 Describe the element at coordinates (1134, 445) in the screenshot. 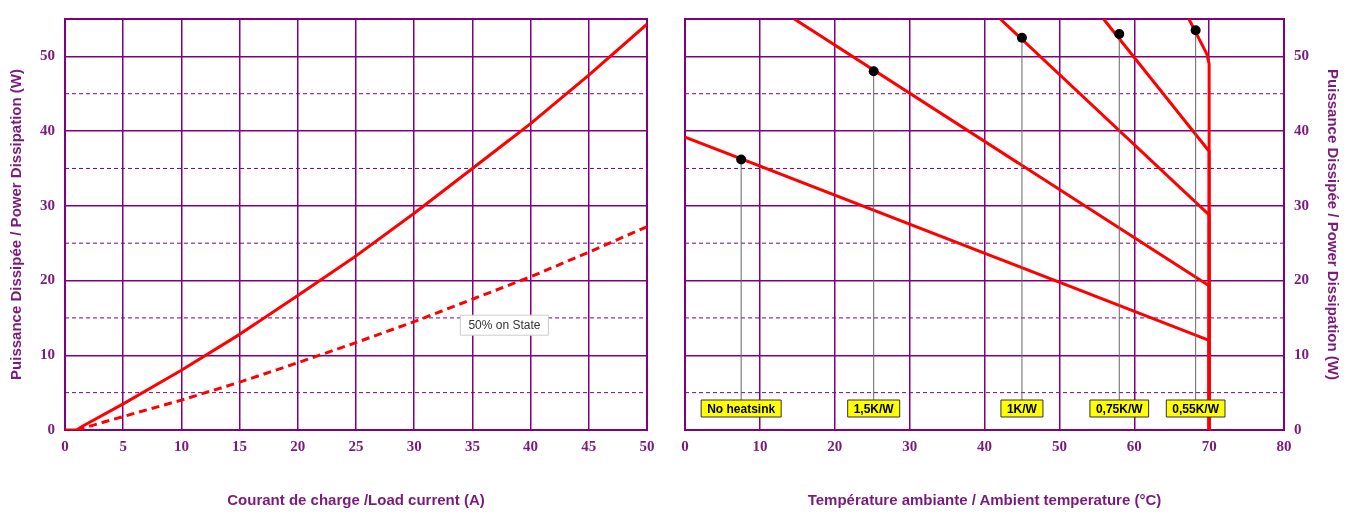

I see `x-tick-label: 60` at that location.